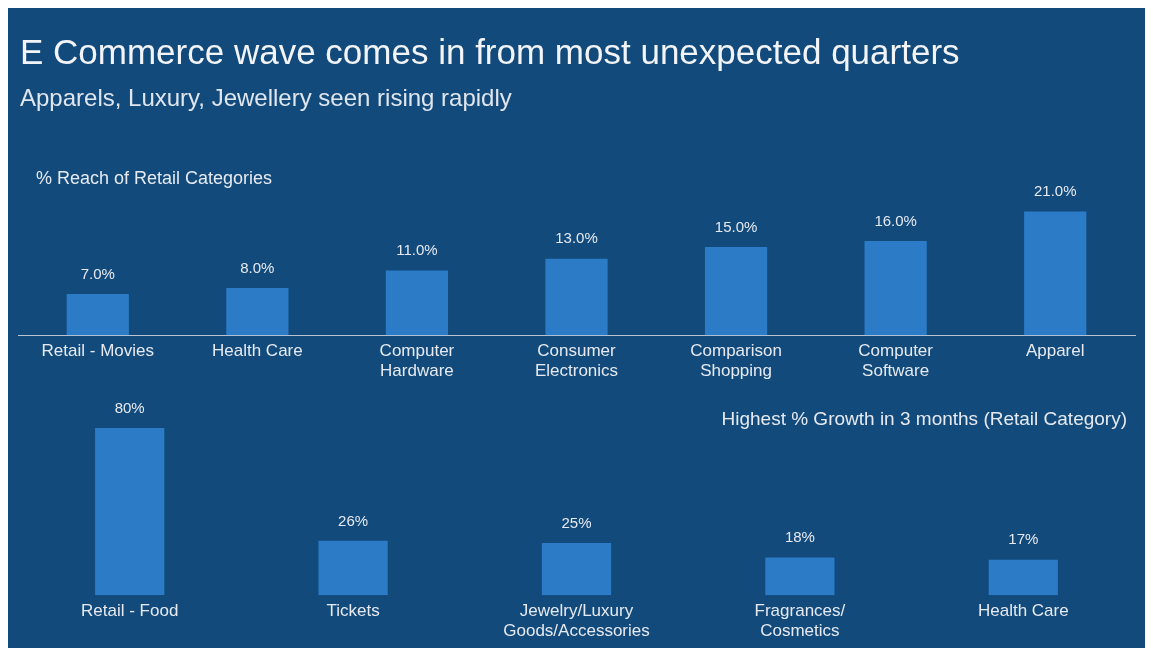 This screenshot has width=1153, height=648. What do you see at coordinates (1055, 191) in the screenshot?
I see `data-label: 21.0%` at bounding box center [1055, 191].